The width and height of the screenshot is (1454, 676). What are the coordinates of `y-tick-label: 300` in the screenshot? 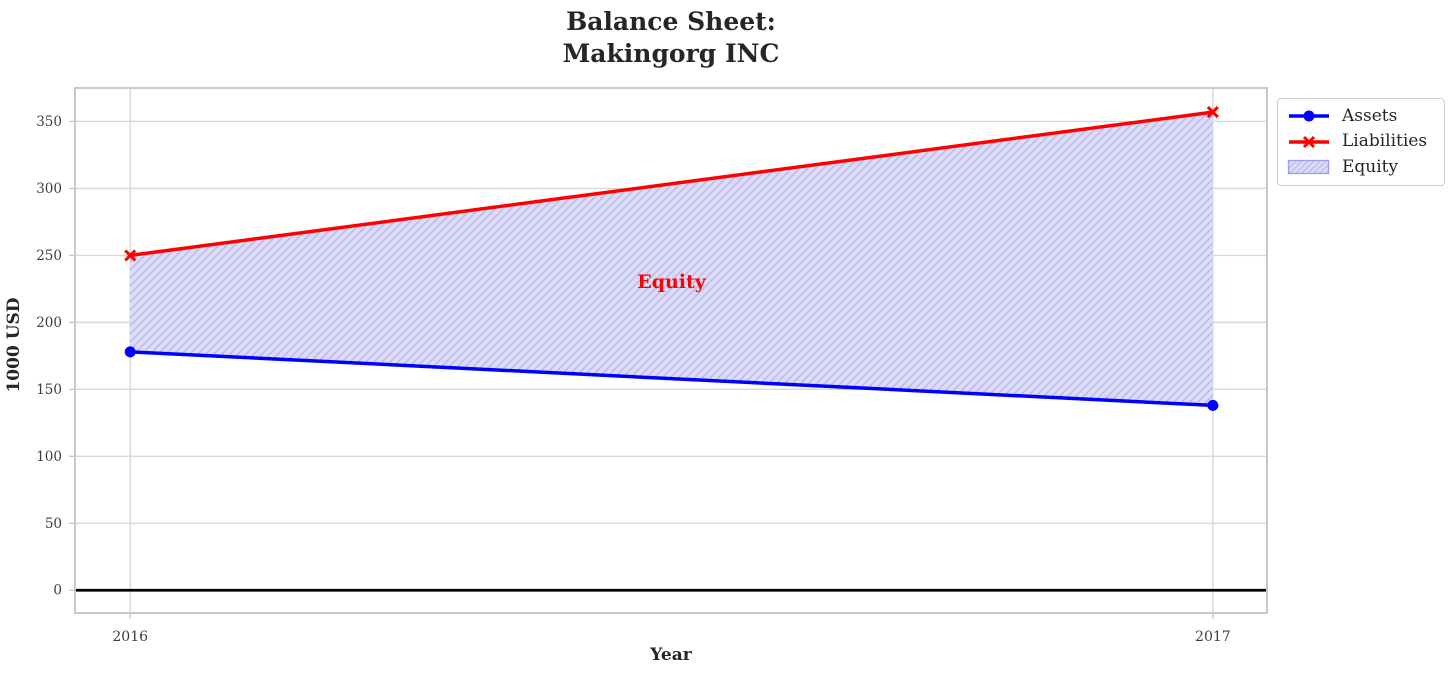 It's located at (49, 189).